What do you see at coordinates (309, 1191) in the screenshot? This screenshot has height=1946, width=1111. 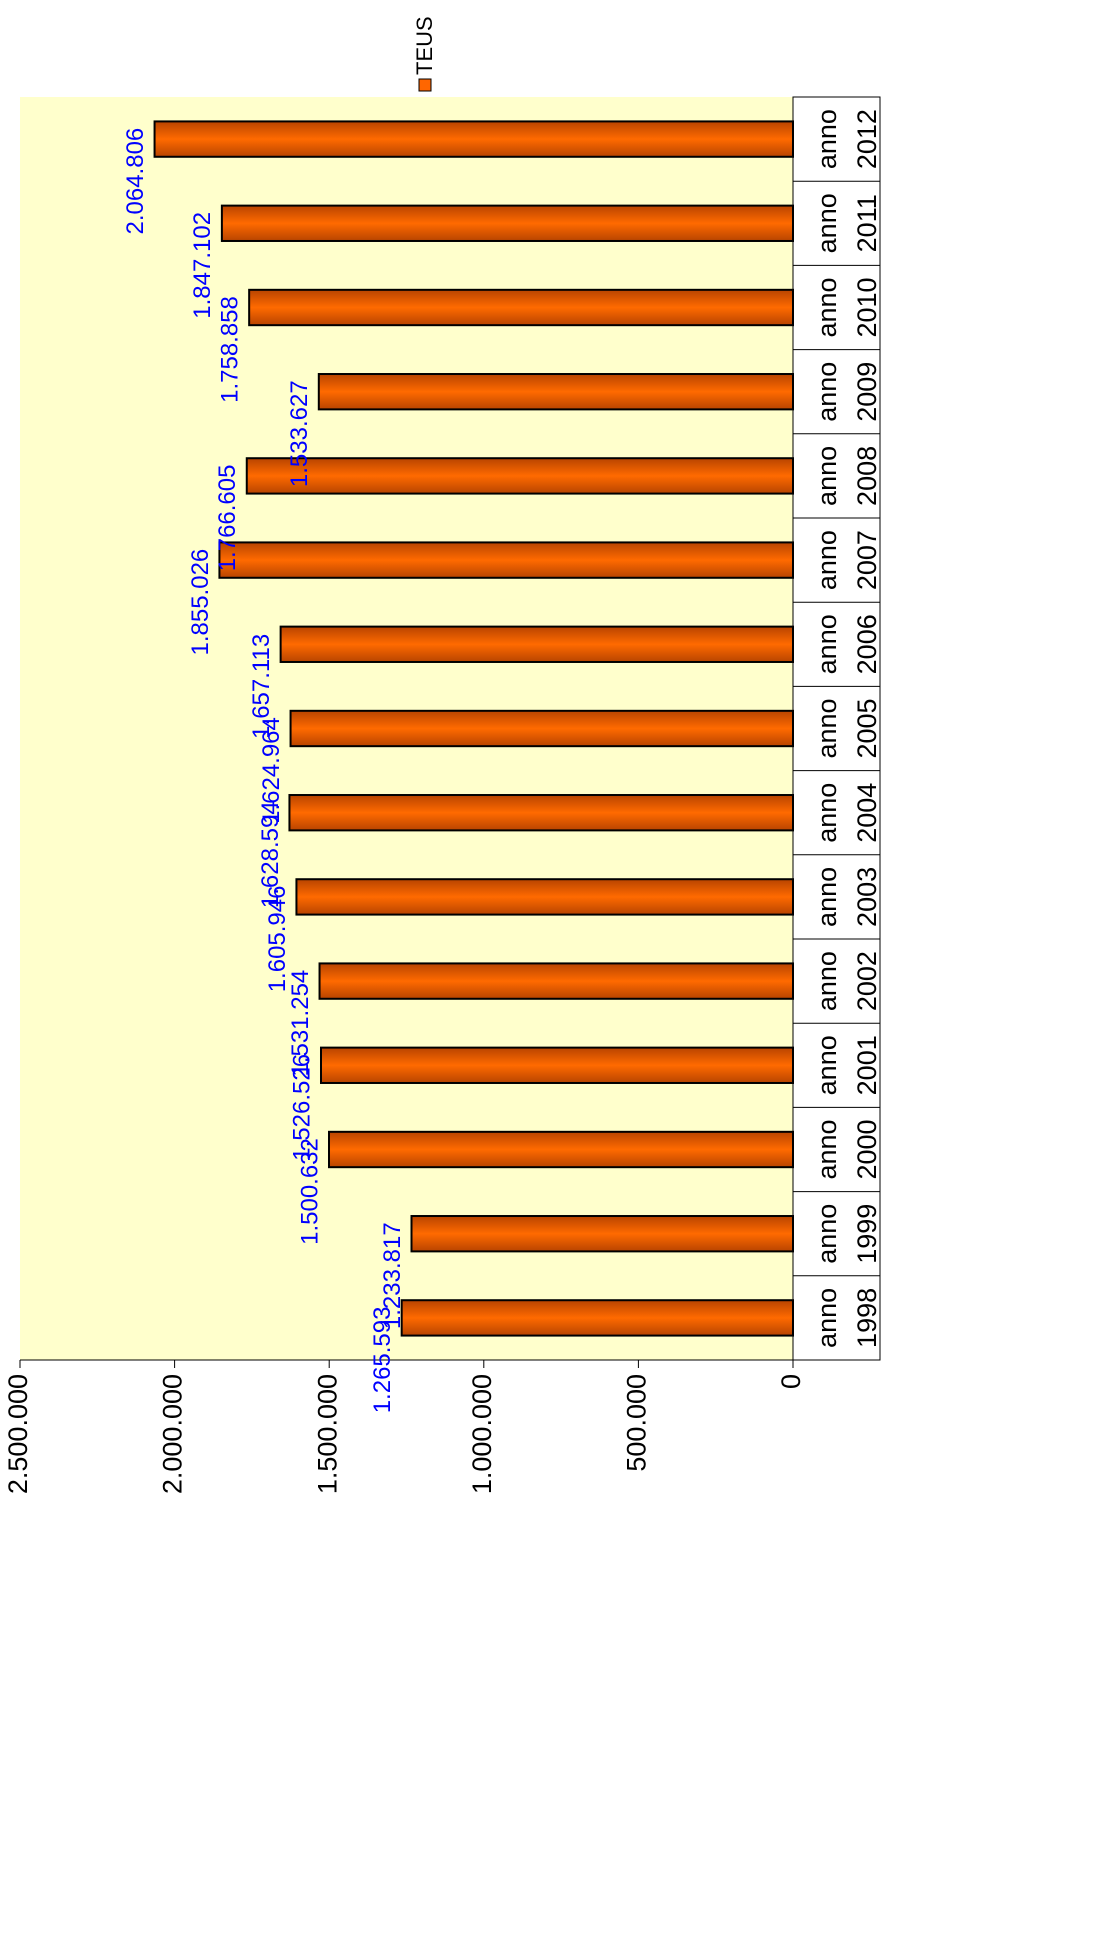 I see `data-label: 1.500.632` at bounding box center [309, 1191].